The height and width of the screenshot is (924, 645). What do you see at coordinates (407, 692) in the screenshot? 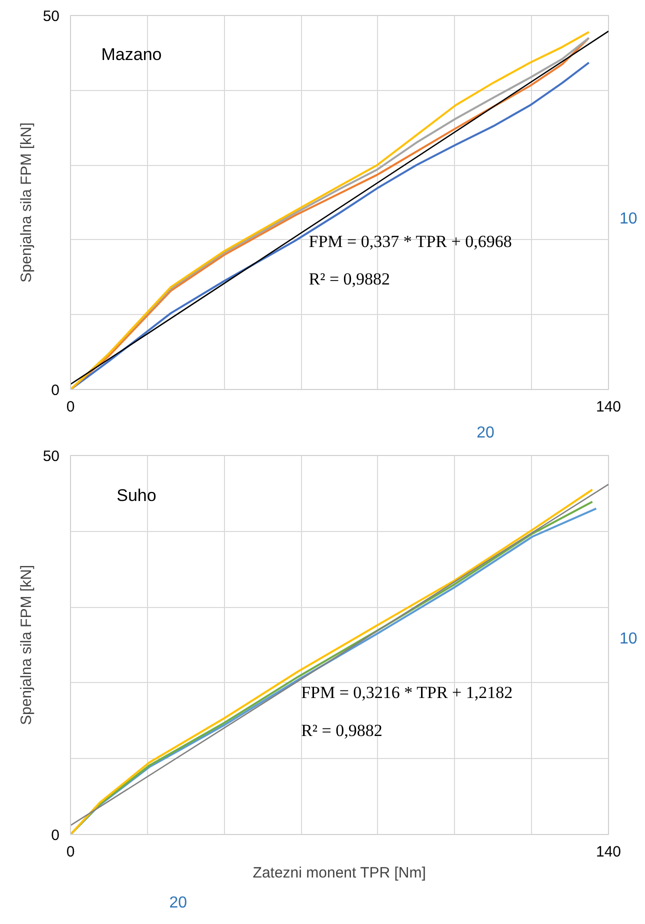
I see `annotation: FPM = 0,3216 * TPR + 1,2182` at bounding box center [407, 692].